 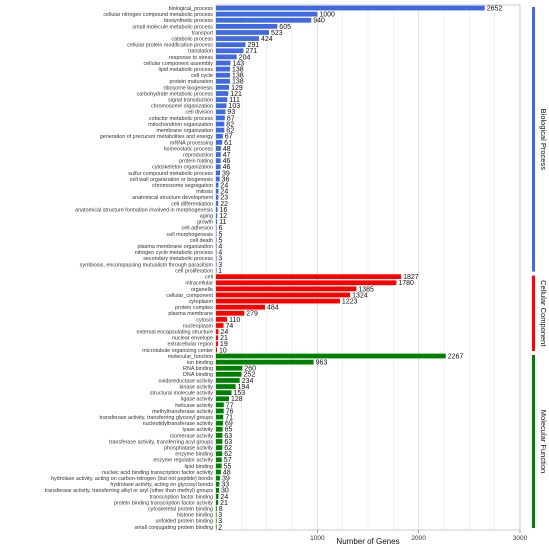 I want to click on value-label: 3, so click(x=220, y=259).